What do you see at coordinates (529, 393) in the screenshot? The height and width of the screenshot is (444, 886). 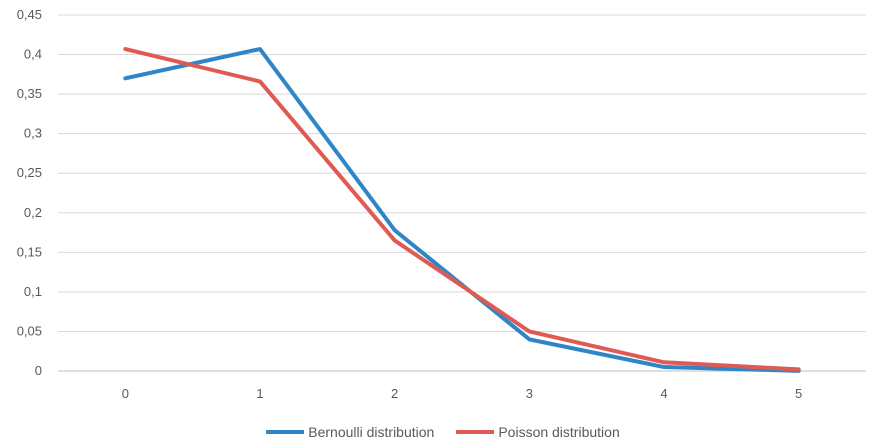 I see `x-tick-label: 3` at bounding box center [529, 393].